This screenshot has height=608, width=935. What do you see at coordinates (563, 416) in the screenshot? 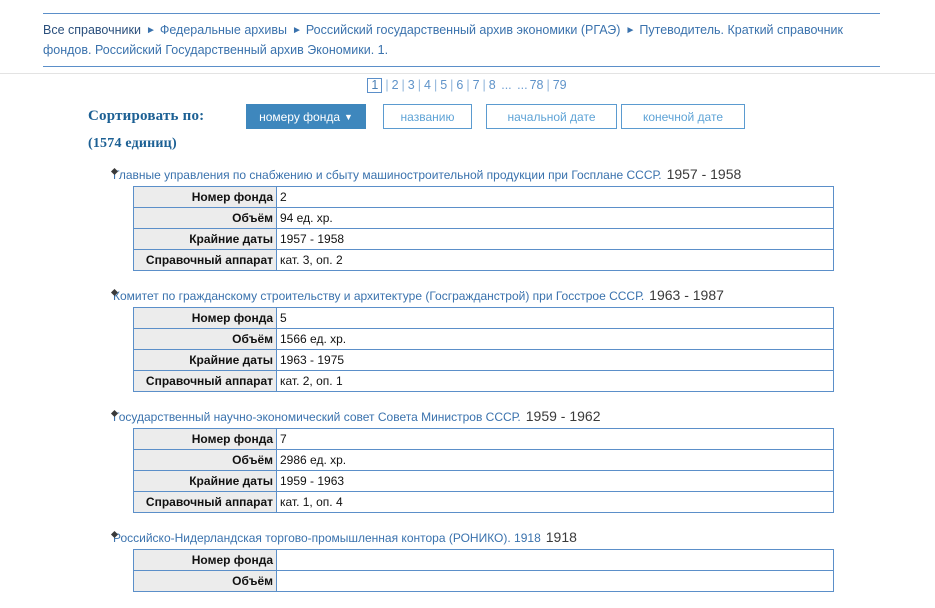
I see `record-dates: 1959 - 1962` at bounding box center [563, 416].